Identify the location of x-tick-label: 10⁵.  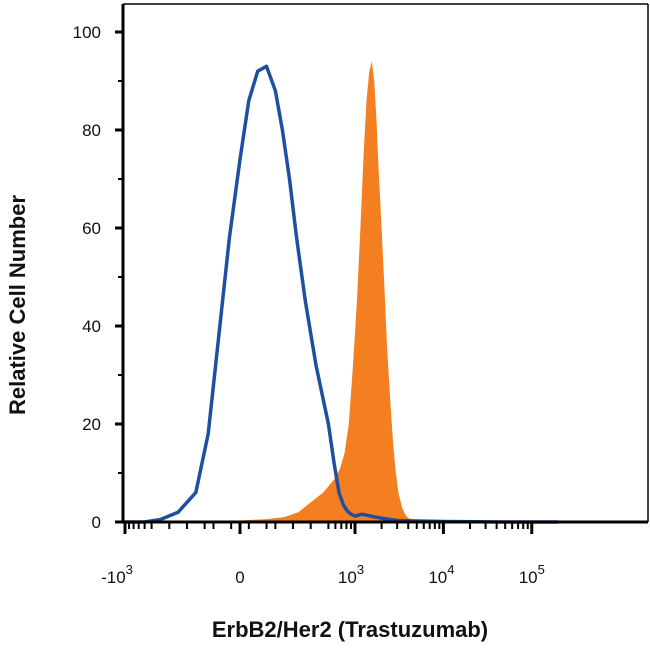
(532, 574).